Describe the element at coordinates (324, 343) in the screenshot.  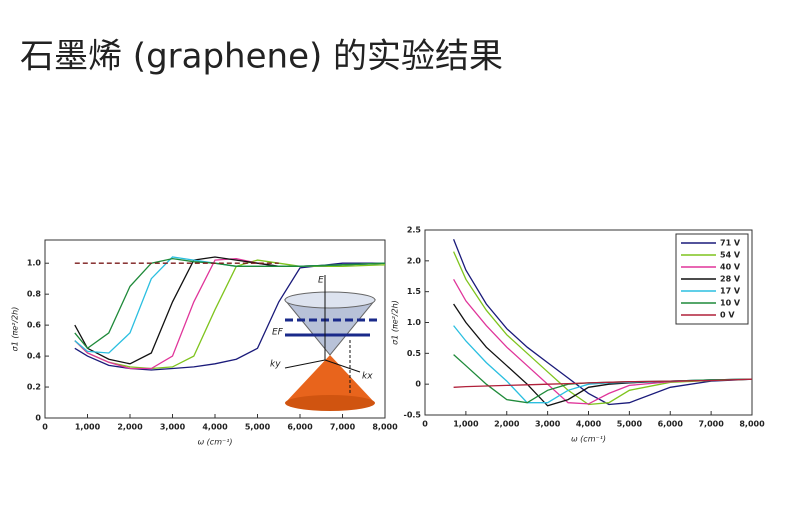
I see `inset-diagram: E EF ky kx` at that location.